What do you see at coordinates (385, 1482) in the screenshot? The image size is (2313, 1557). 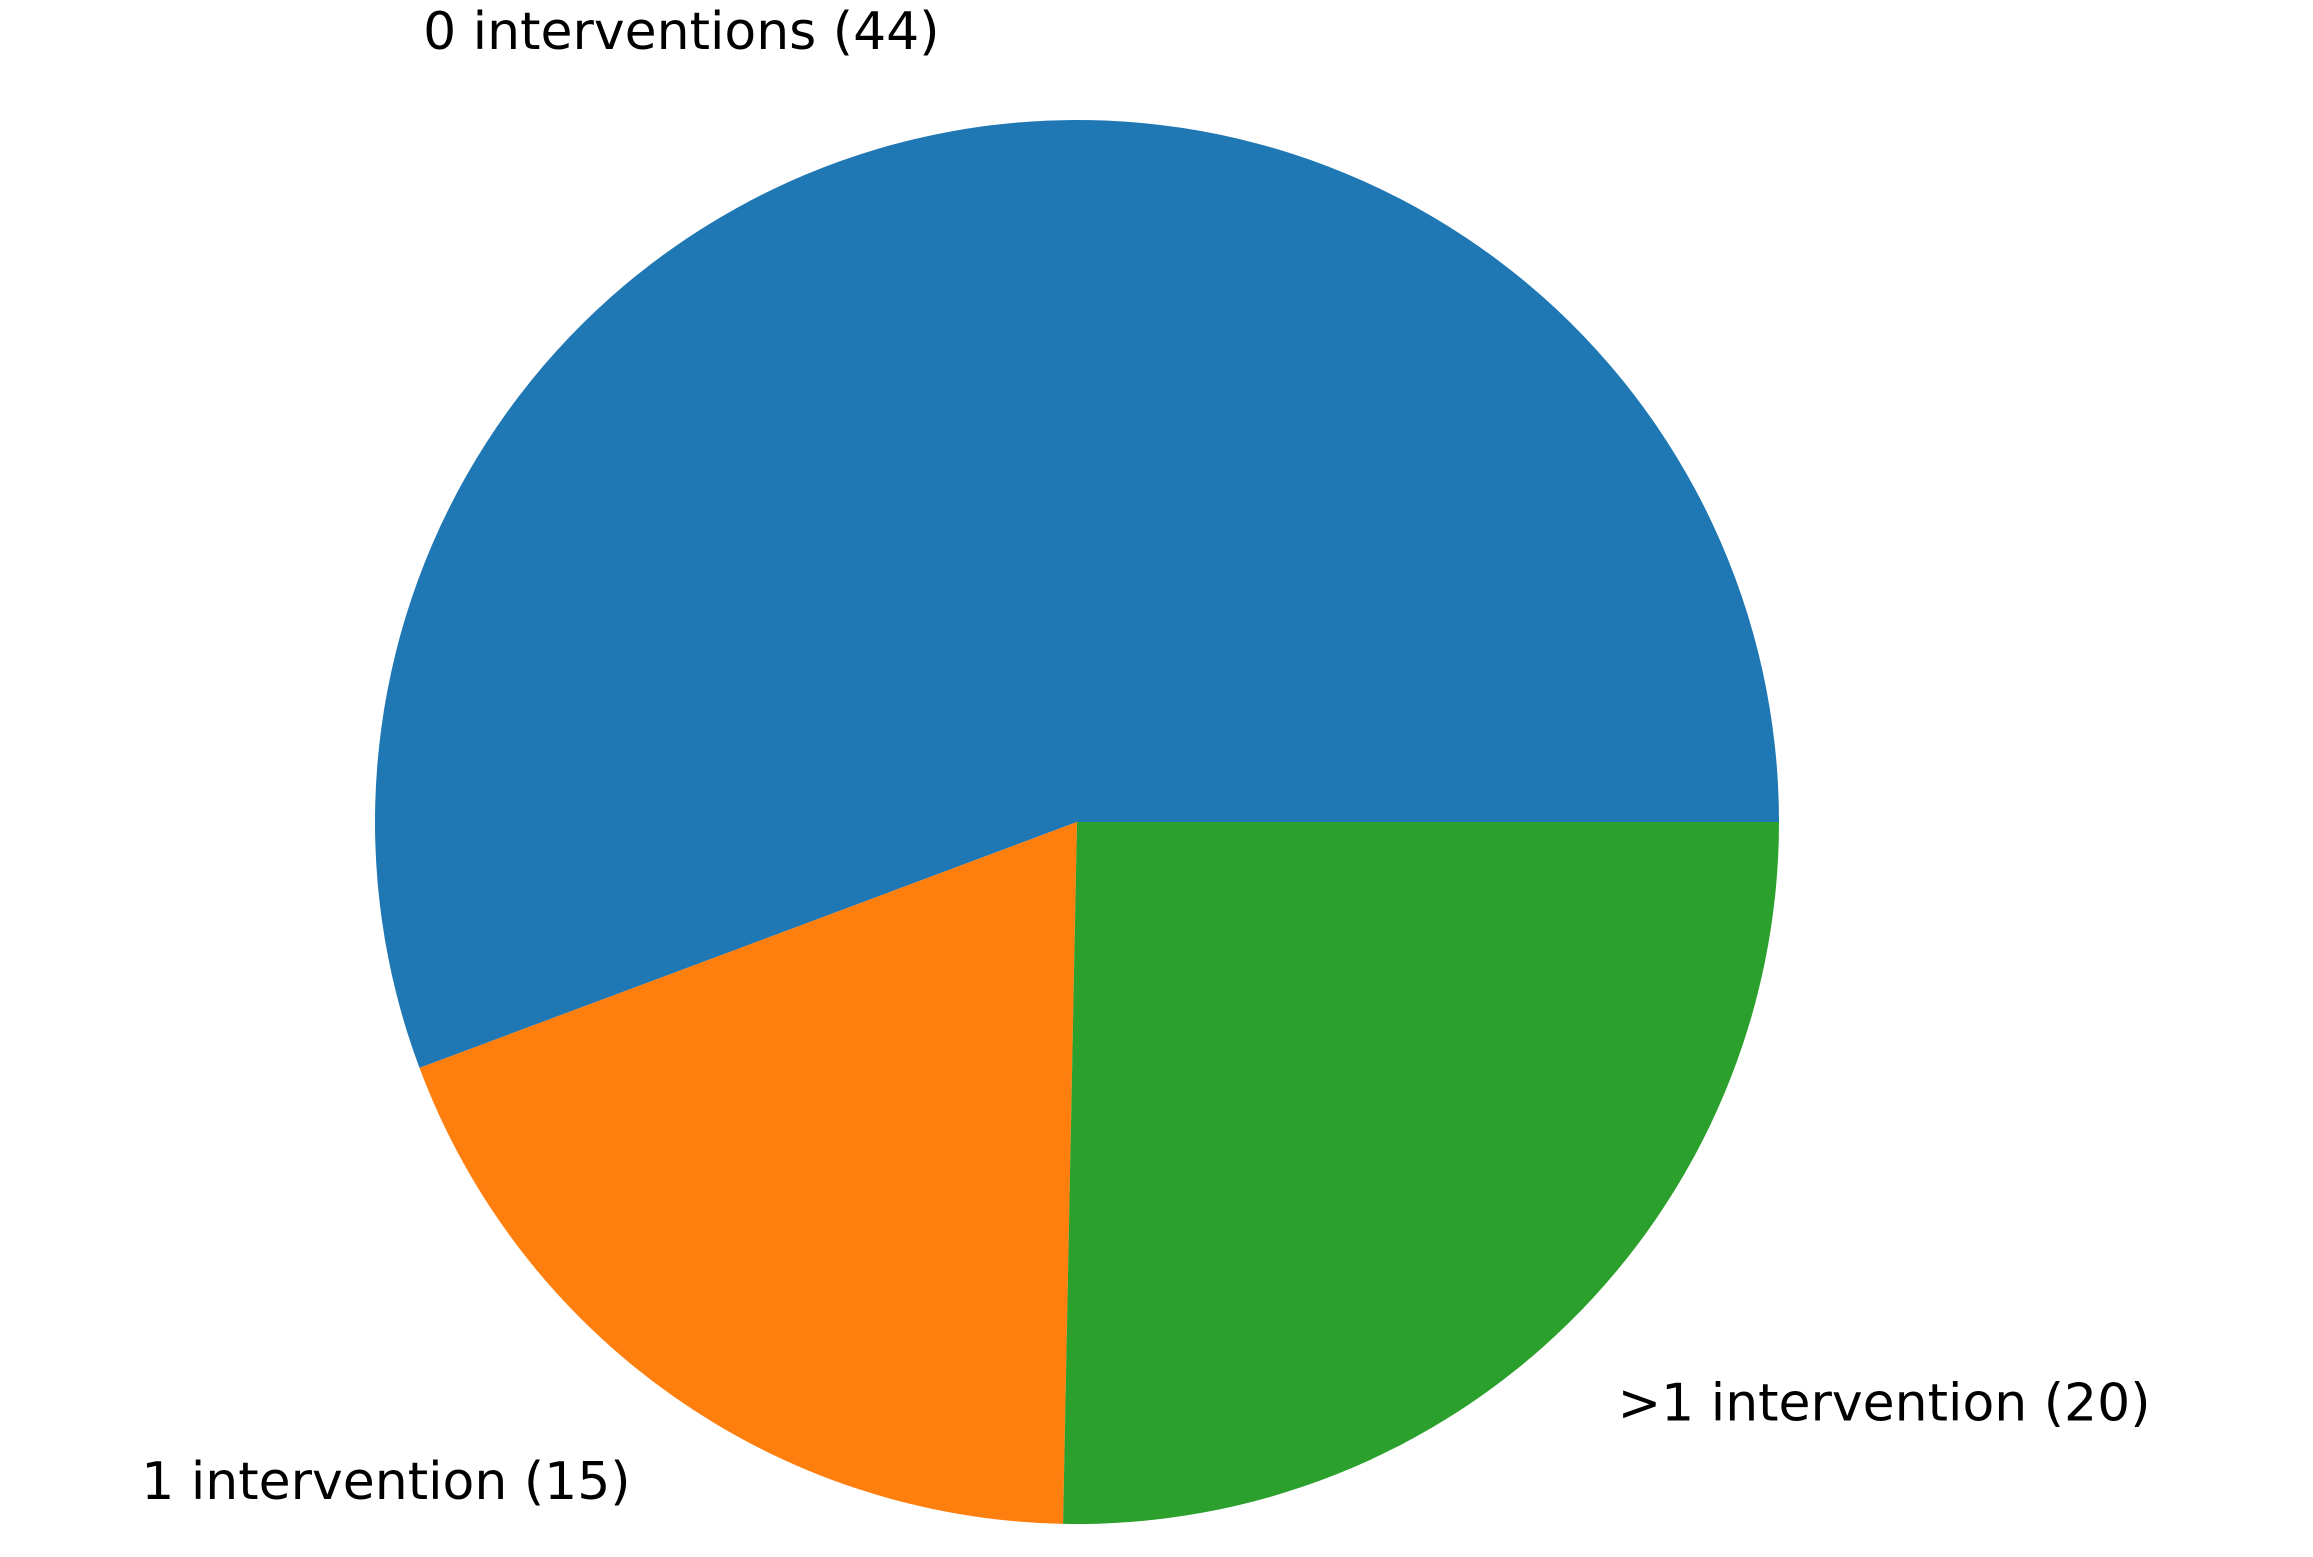 I see `slice-label: 1 intervention (15)` at bounding box center [385, 1482].